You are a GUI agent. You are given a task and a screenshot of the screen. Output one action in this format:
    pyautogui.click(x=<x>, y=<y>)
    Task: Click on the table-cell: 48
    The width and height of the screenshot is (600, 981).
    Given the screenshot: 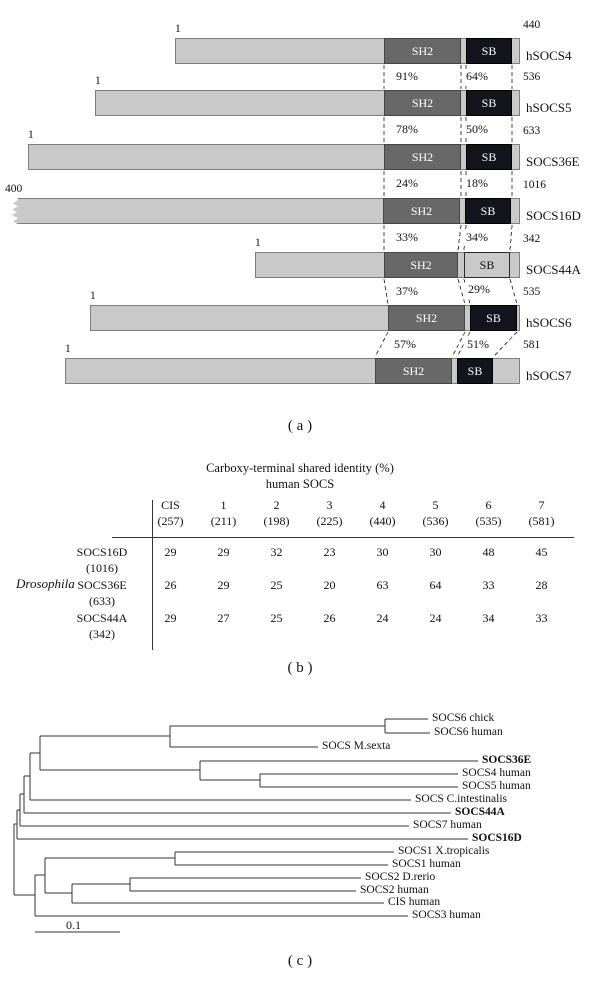 What is the action you would take?
    pyautogui.click(x=488, y=552)
    